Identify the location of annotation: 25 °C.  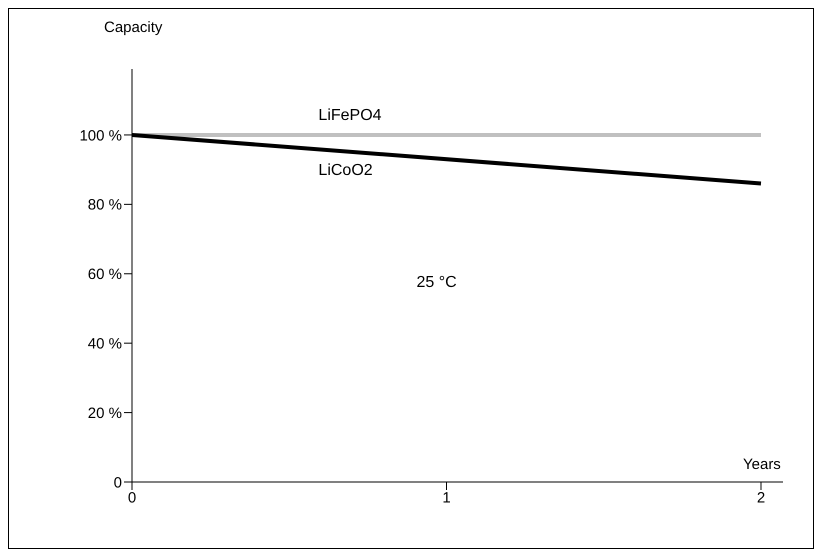
(436, 283).